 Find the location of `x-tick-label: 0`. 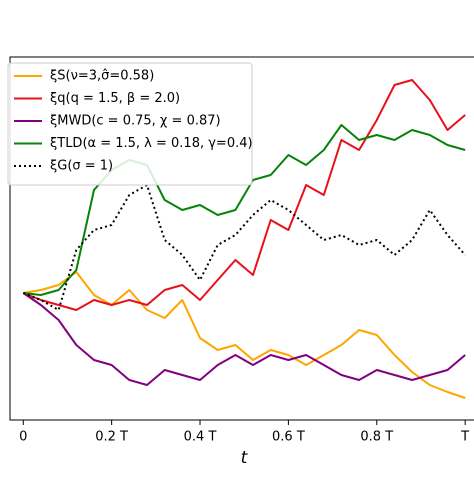

x-tick-label: 0 is located at coordinates (23, 437).